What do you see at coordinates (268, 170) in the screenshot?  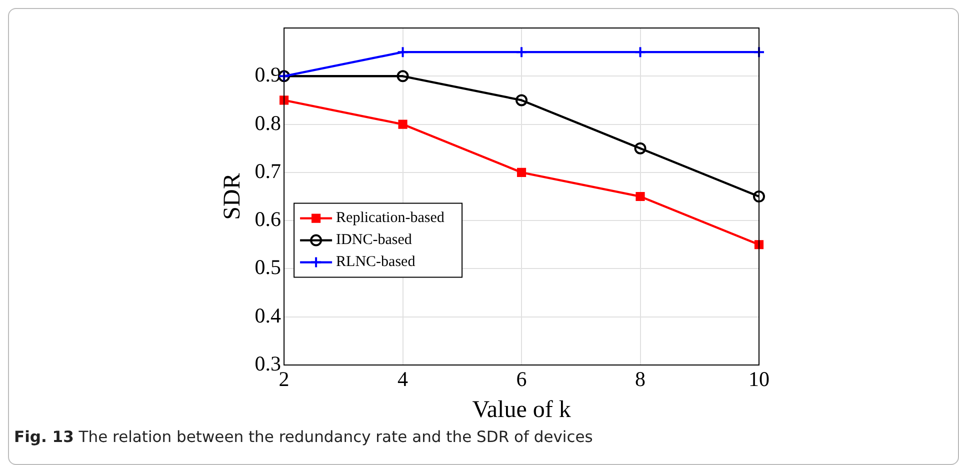 I see `y-tick-label: 0.7` at bounding box center [268, 170].